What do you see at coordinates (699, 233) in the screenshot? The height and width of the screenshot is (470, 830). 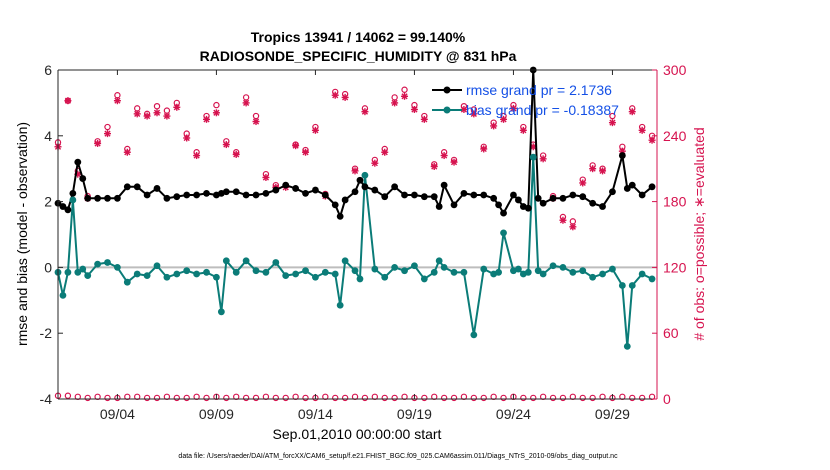 I see `y-right-axis-label: # of obs: o=possible; ∗=evaluated` at bounding box center [699, 233].